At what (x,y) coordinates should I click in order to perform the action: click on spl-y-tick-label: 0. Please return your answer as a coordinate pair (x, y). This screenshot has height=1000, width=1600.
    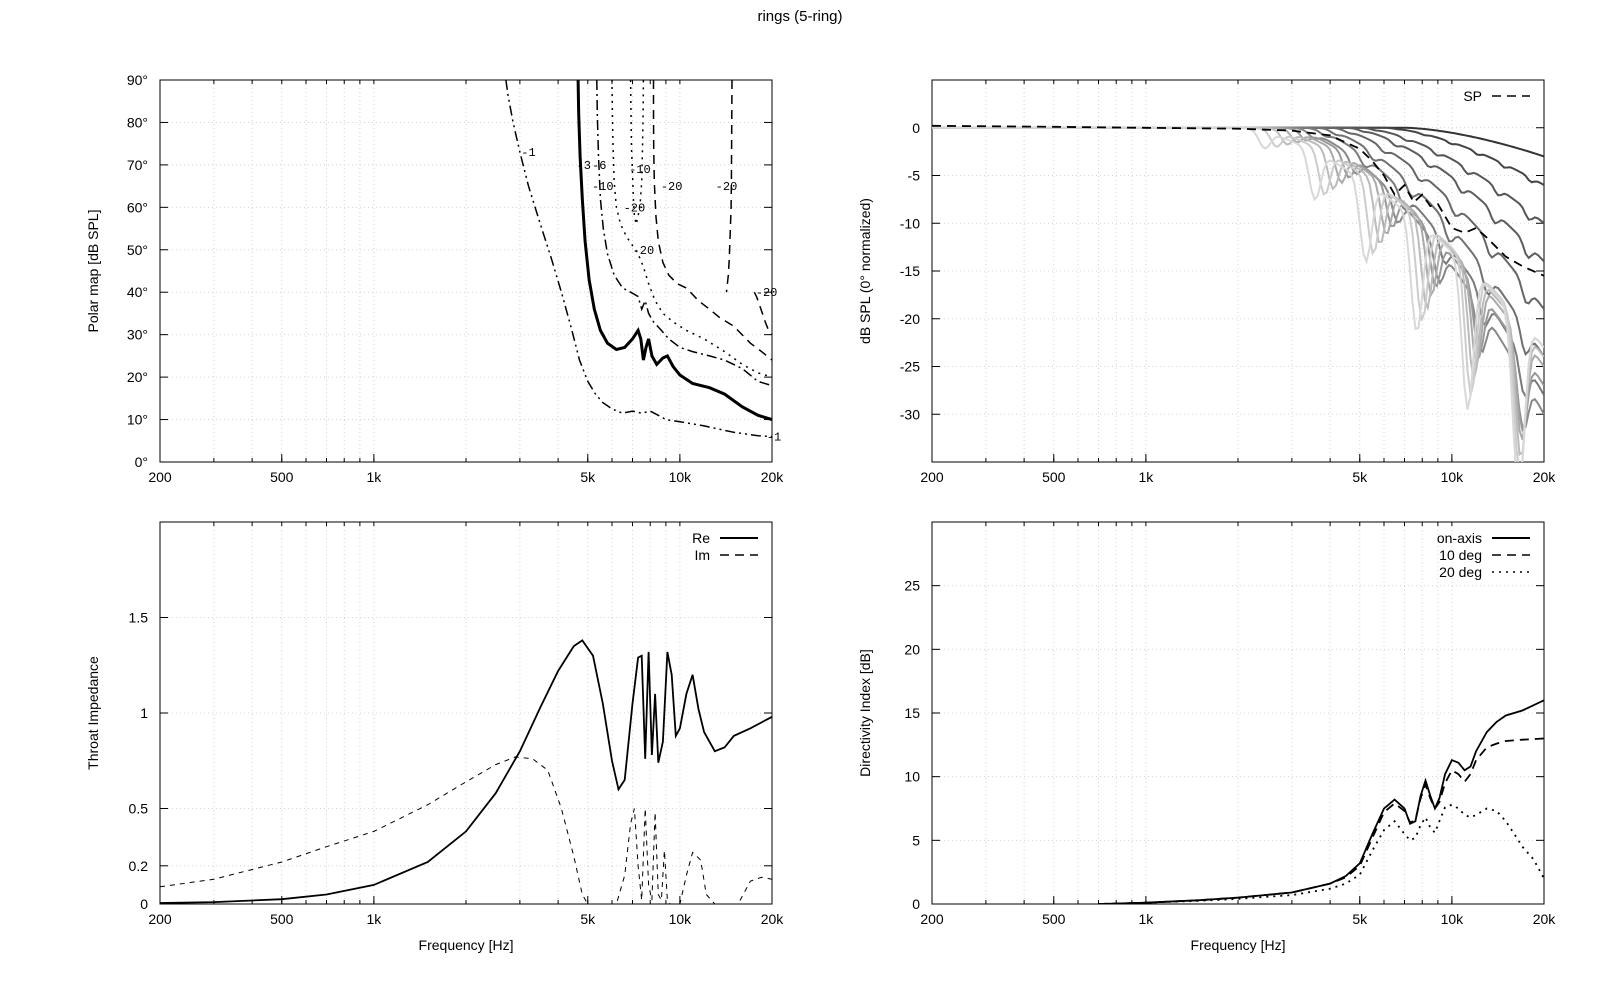
    Looking at the image, I should click on (916, 128).